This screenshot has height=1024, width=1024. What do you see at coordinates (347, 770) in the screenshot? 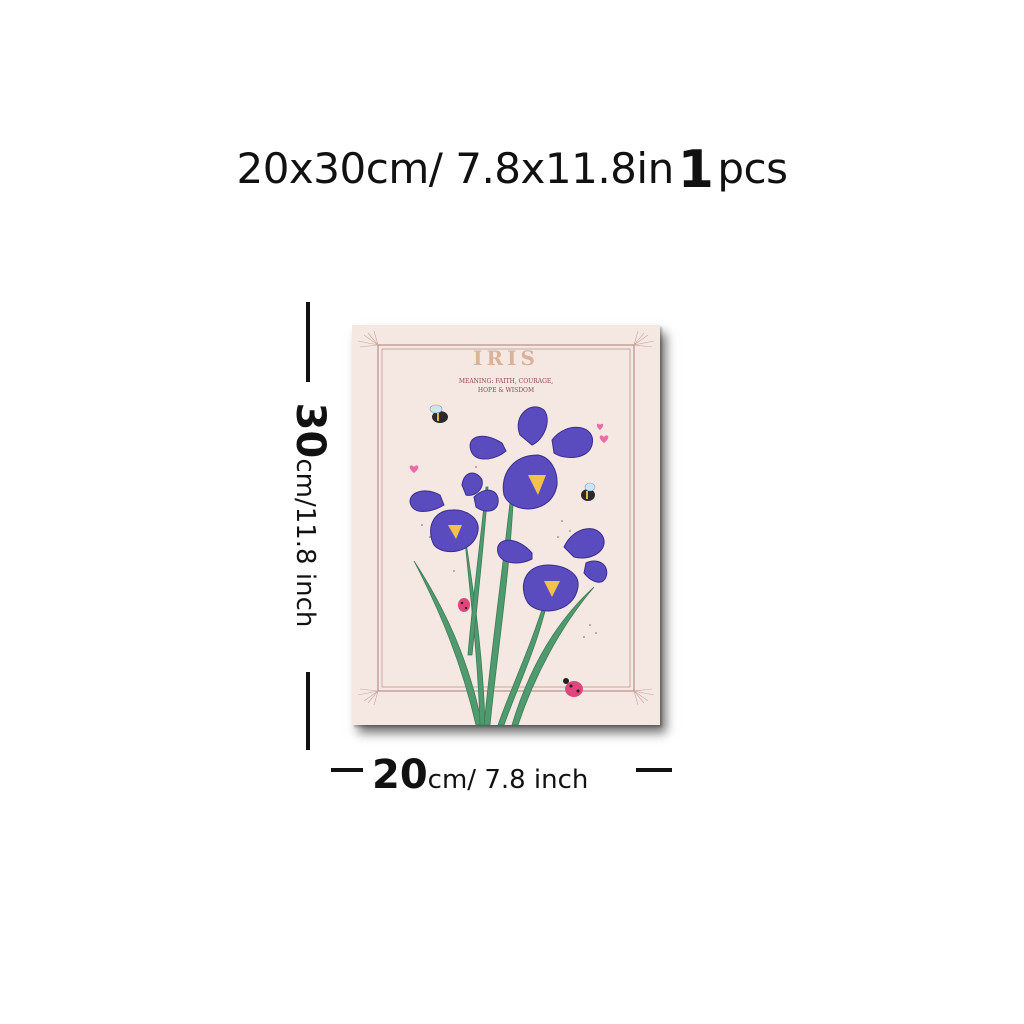
I see `width-dimension-line-left` at bounding box center [347, 770].